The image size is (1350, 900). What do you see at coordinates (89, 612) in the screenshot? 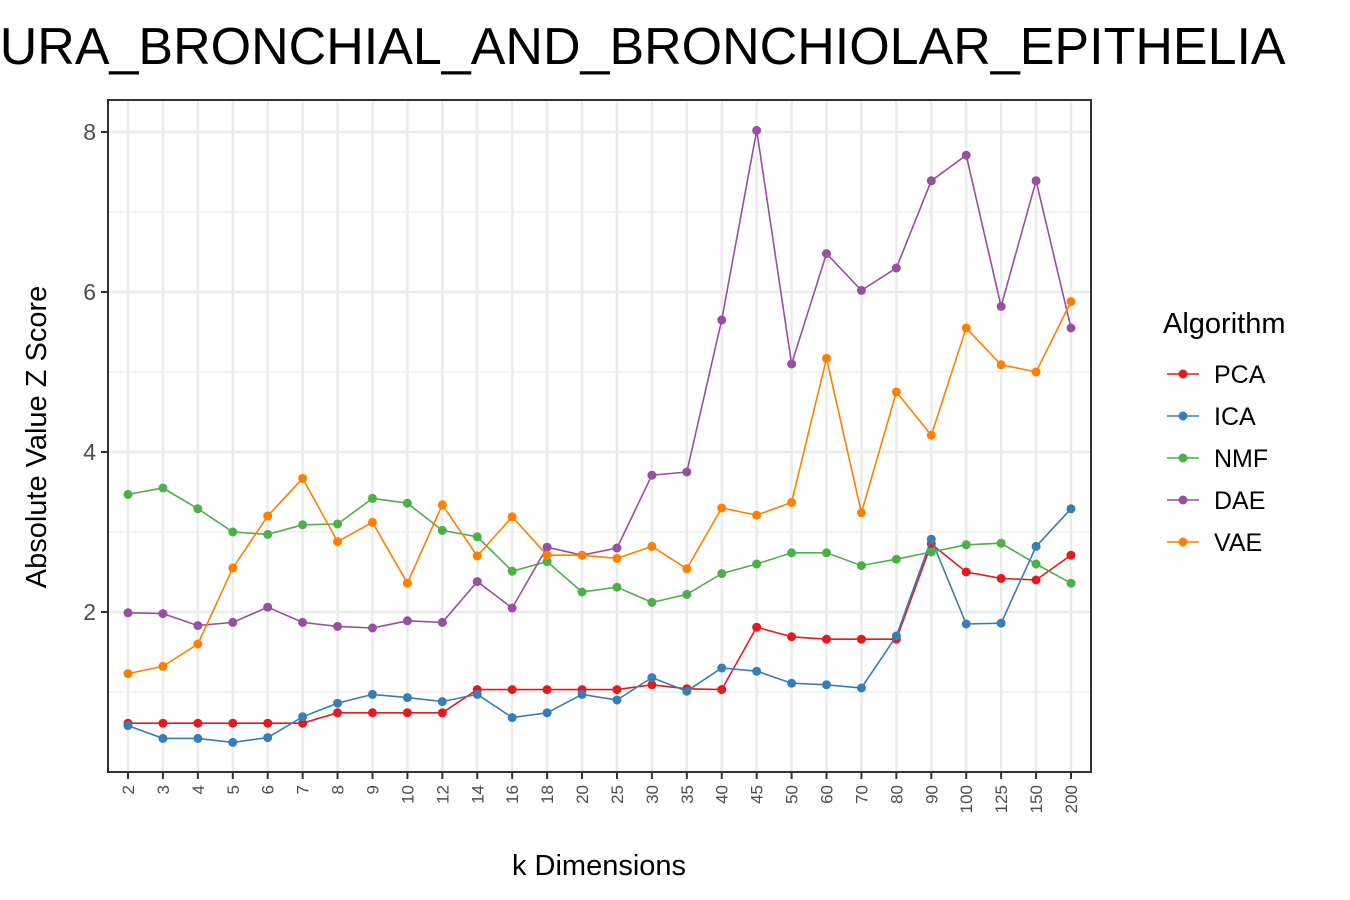
I see `y-tick-label: 2` at bounding box center [89, 612].